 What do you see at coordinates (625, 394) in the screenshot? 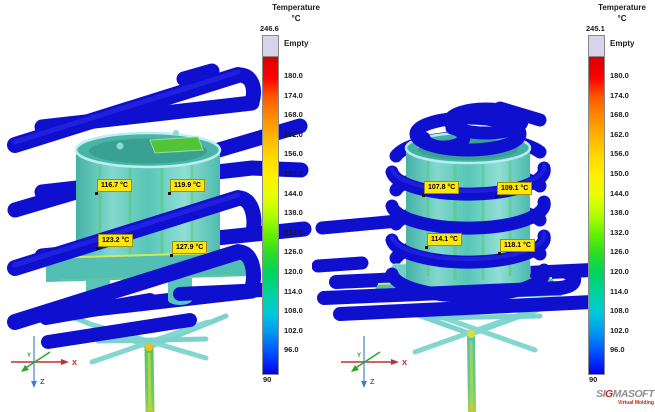
I see `brand-name: SIGMASOFT` at bounding box center [625, 394].